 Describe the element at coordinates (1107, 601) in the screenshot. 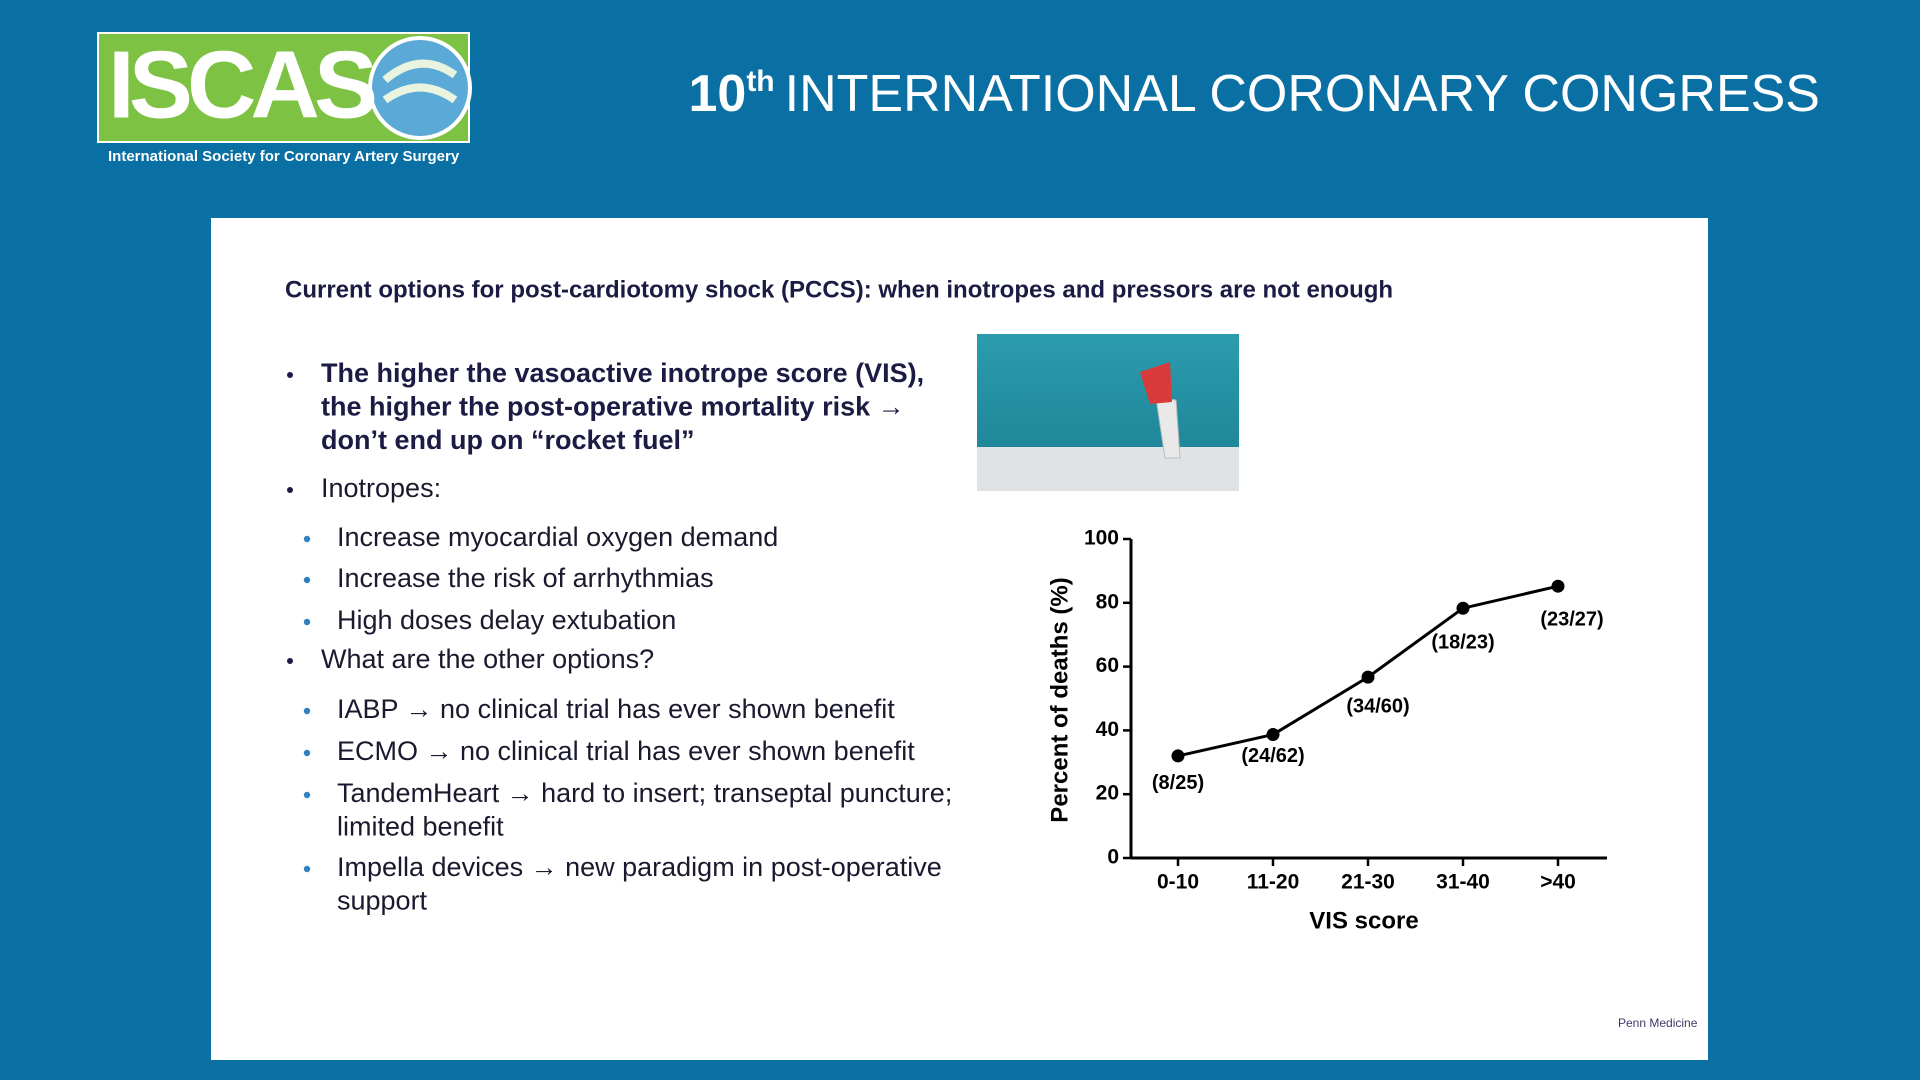

I see `y-tick-label: 80` at that location.